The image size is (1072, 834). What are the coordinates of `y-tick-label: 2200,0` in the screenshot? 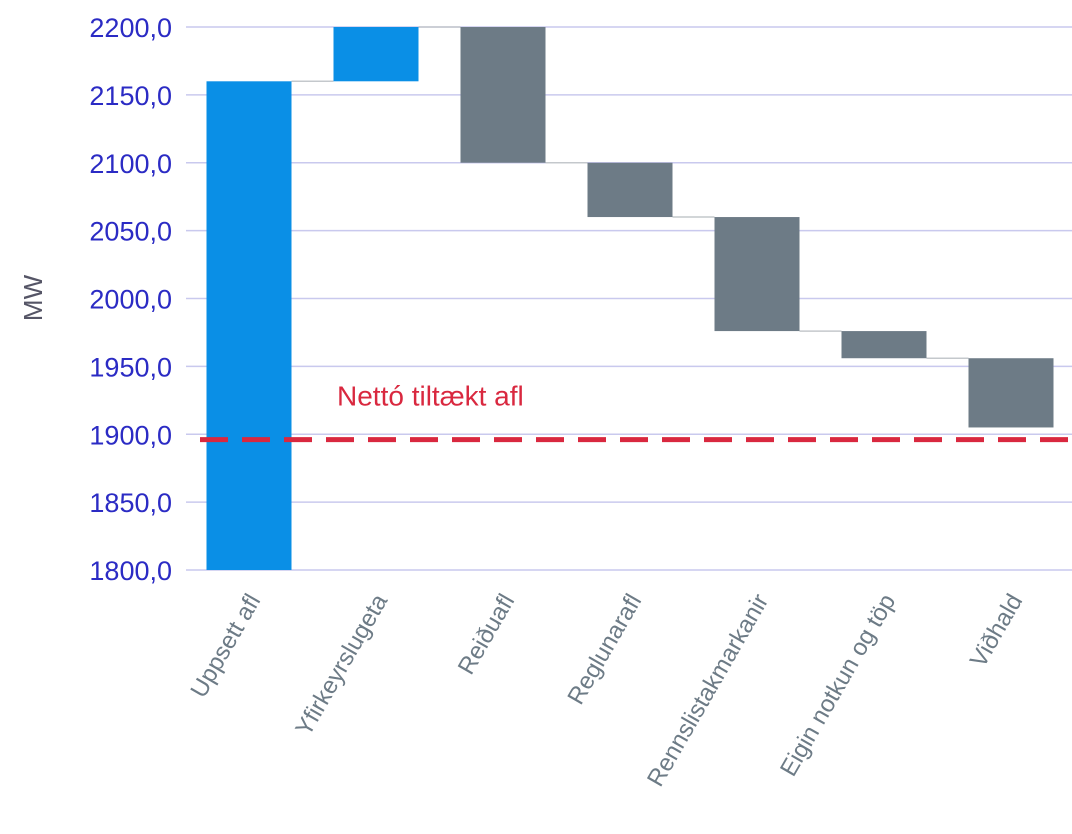 It's located at (130, 28).